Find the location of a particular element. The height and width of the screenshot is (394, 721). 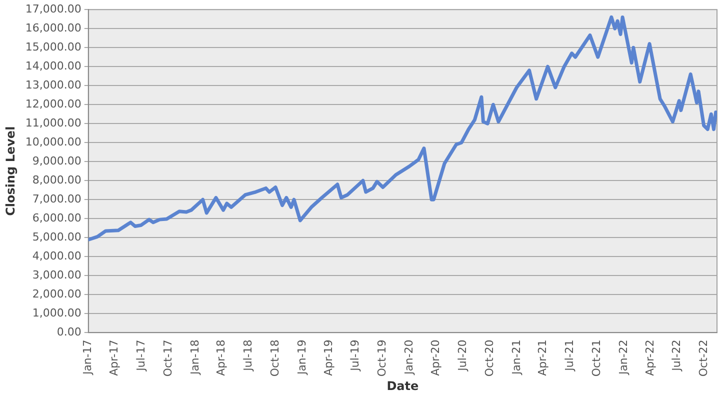

y-tick-label: 2,000.00 is located at coordinates (57, 293).